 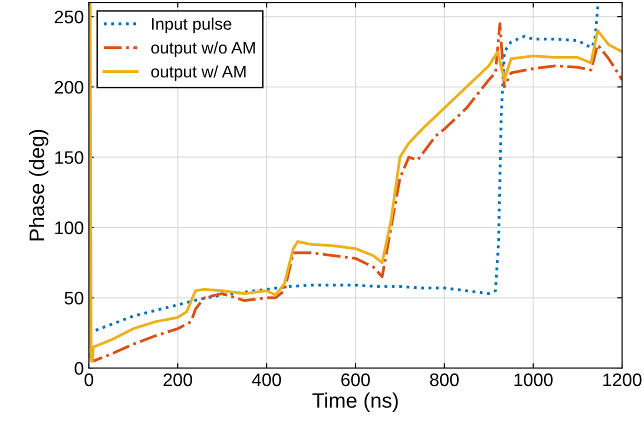 What do you see at coordinates (69, 87) in the screenshot?
I see `y-tick-label: 200` at bounding box center [69, 87].